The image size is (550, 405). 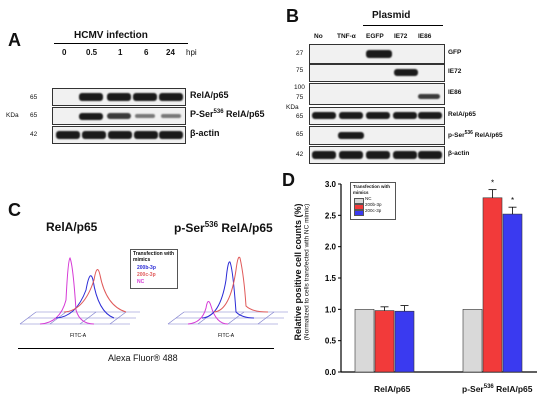 I want to click on y-tick-label: 1.5, so click(x=331, y=278).